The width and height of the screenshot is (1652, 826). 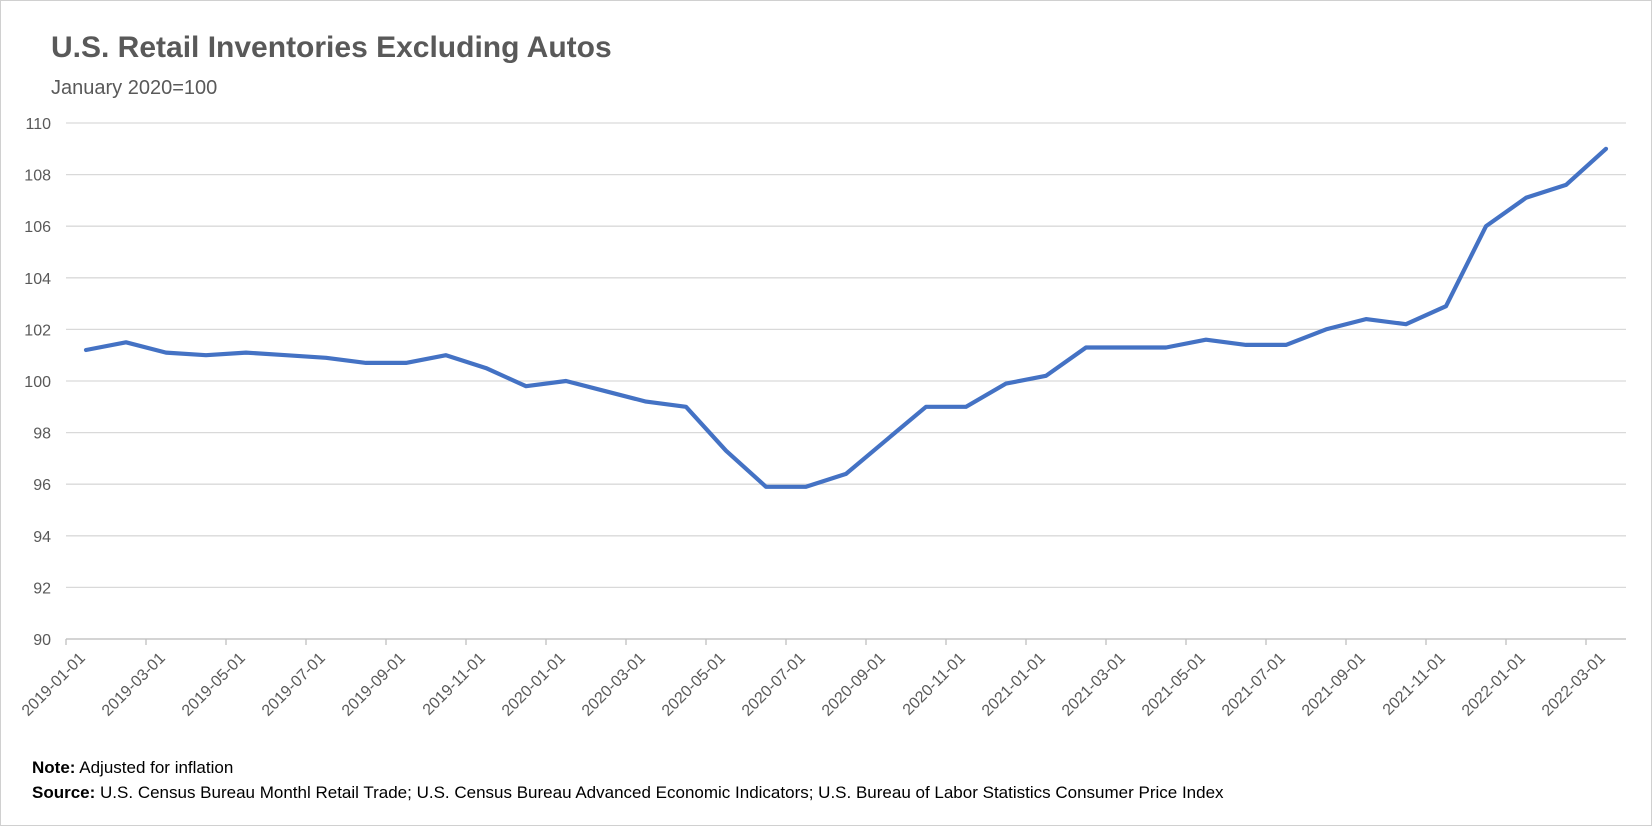 What do you see at coordinates (134, 88) in the screenshot?
I see `chart-subtitle: January 2020=100` at bounding box center [134, 88].